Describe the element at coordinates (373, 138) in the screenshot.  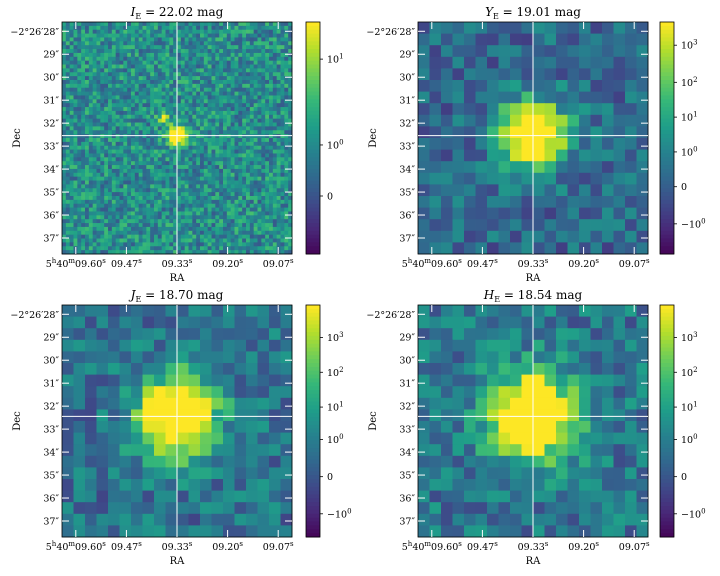
I see `y-axis-label: Dec` at that location.